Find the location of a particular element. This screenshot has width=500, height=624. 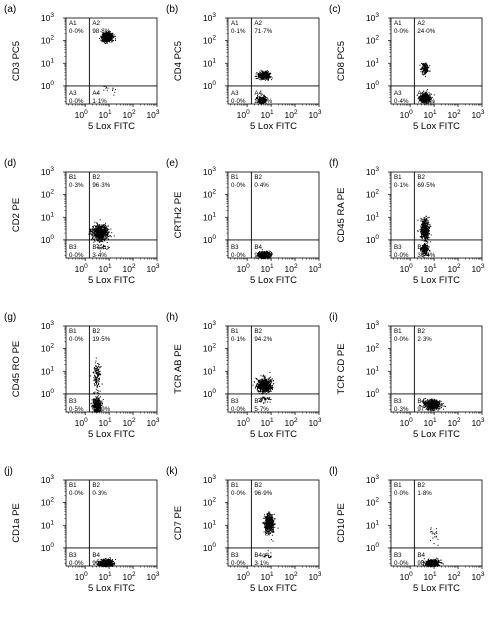

x-tick-label: 10⁰ is located at coordinates (81, 268).